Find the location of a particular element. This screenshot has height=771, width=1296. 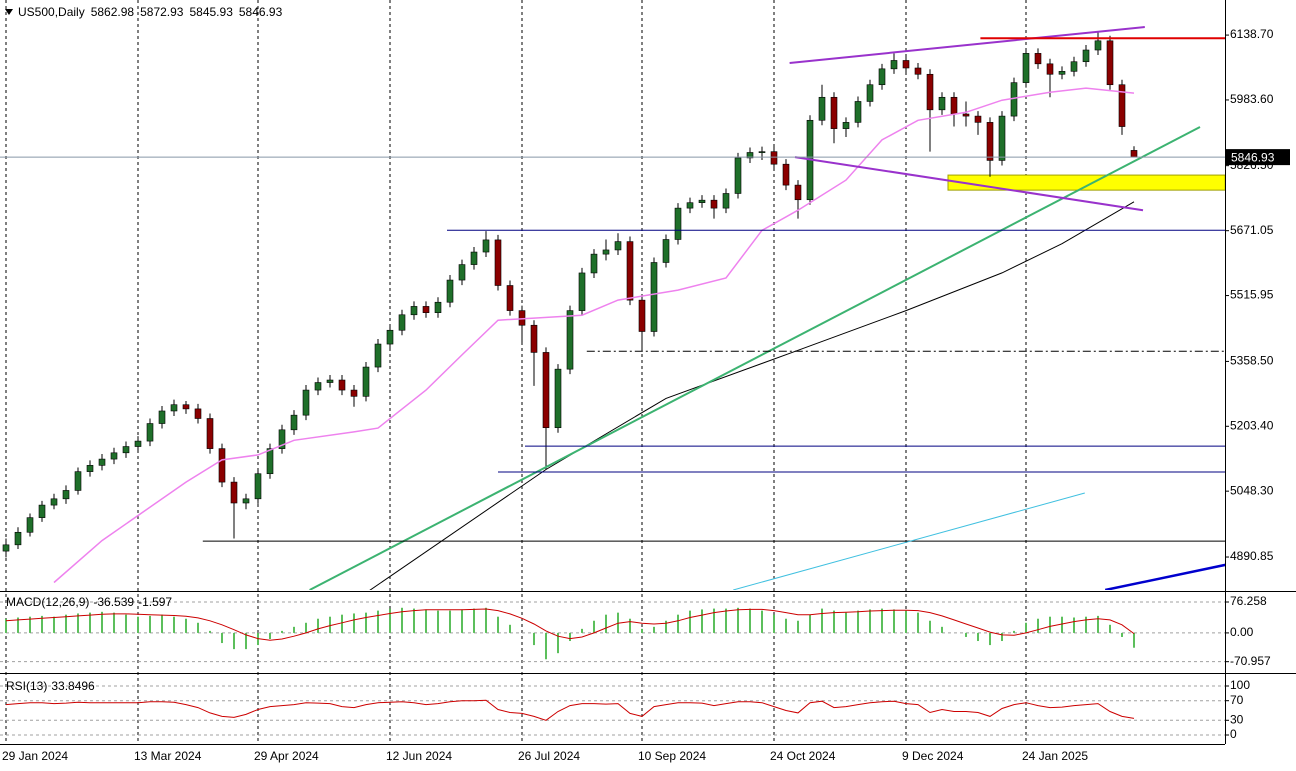

y-tick-label: -70.957 is located at coordinates (1250, 661).